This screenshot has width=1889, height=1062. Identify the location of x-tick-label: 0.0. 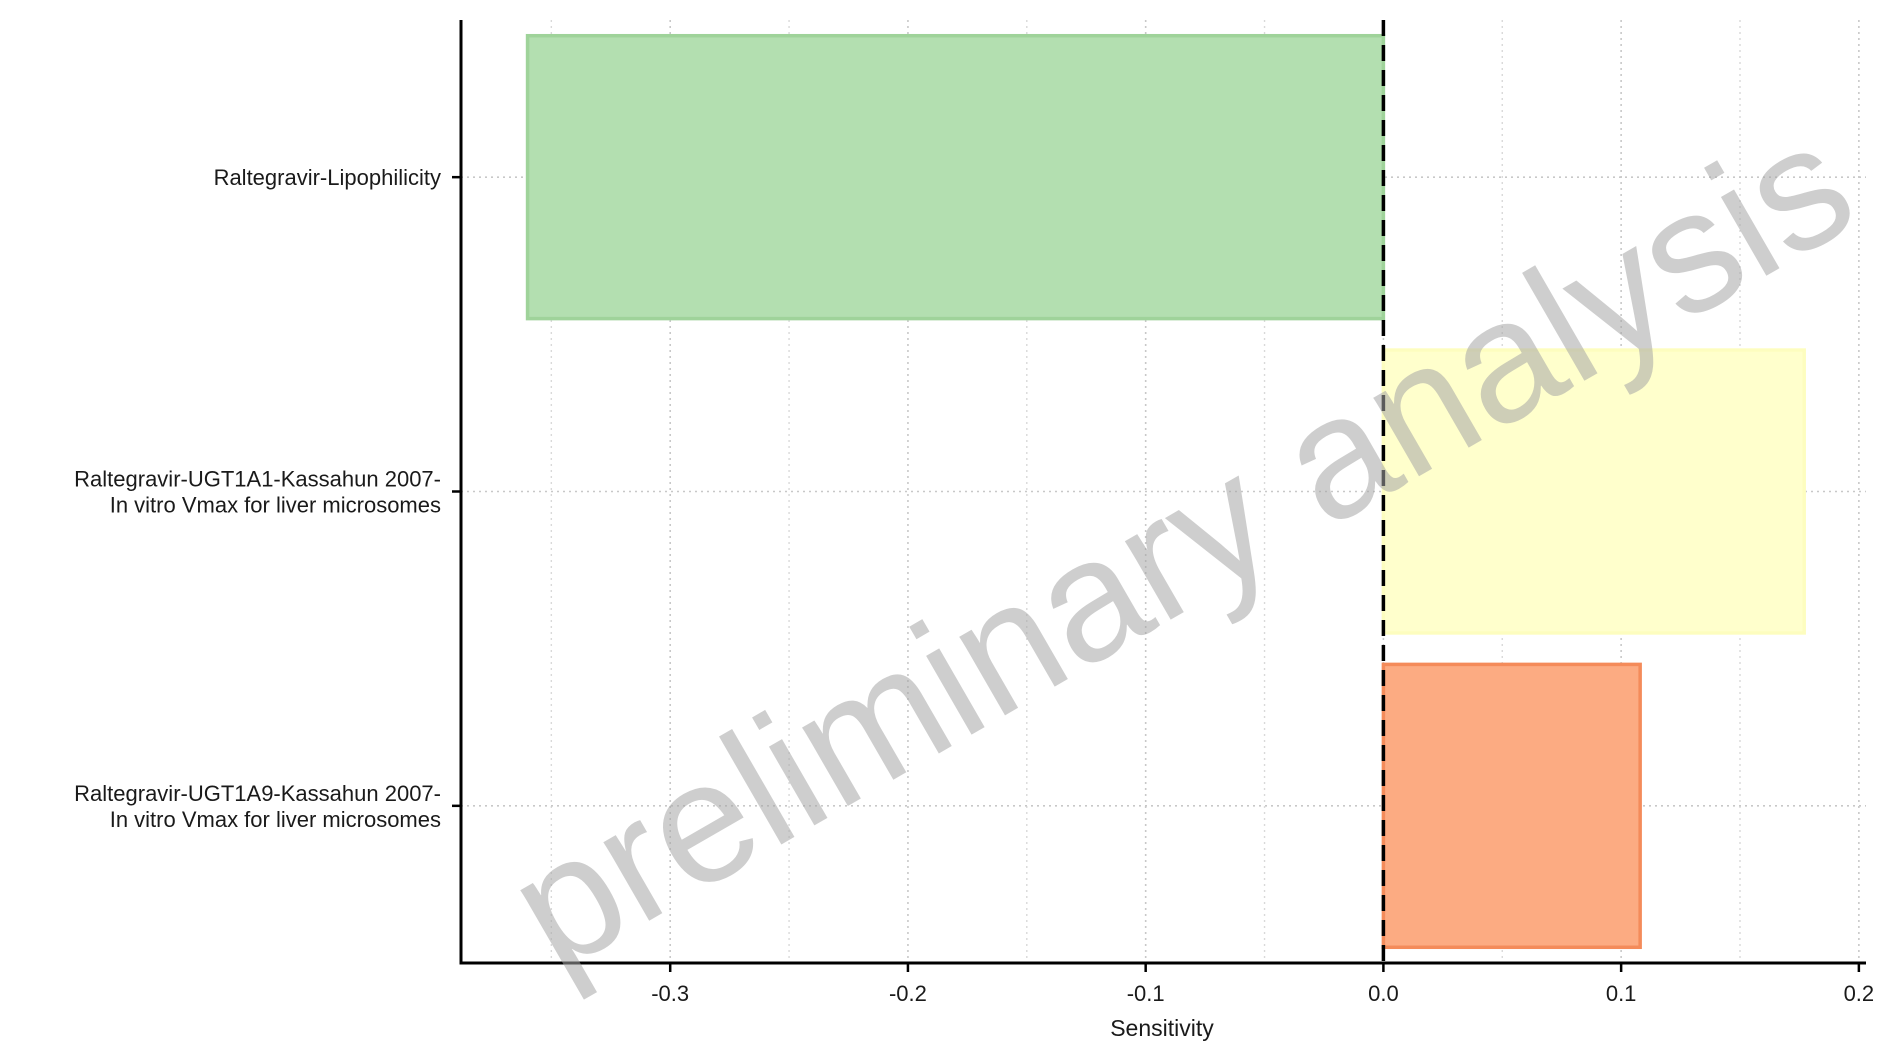
(1383, 993).